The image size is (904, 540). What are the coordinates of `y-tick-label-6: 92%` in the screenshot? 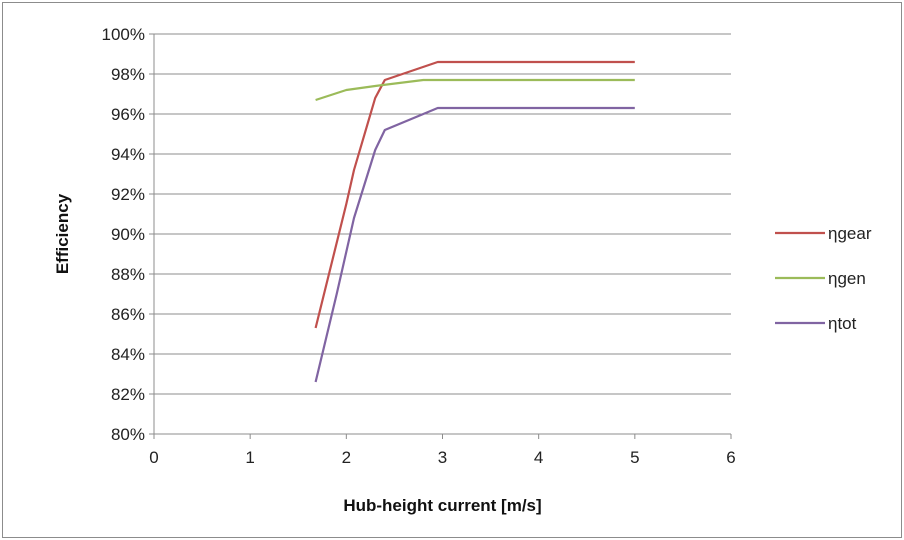 It's located at (128, 194).